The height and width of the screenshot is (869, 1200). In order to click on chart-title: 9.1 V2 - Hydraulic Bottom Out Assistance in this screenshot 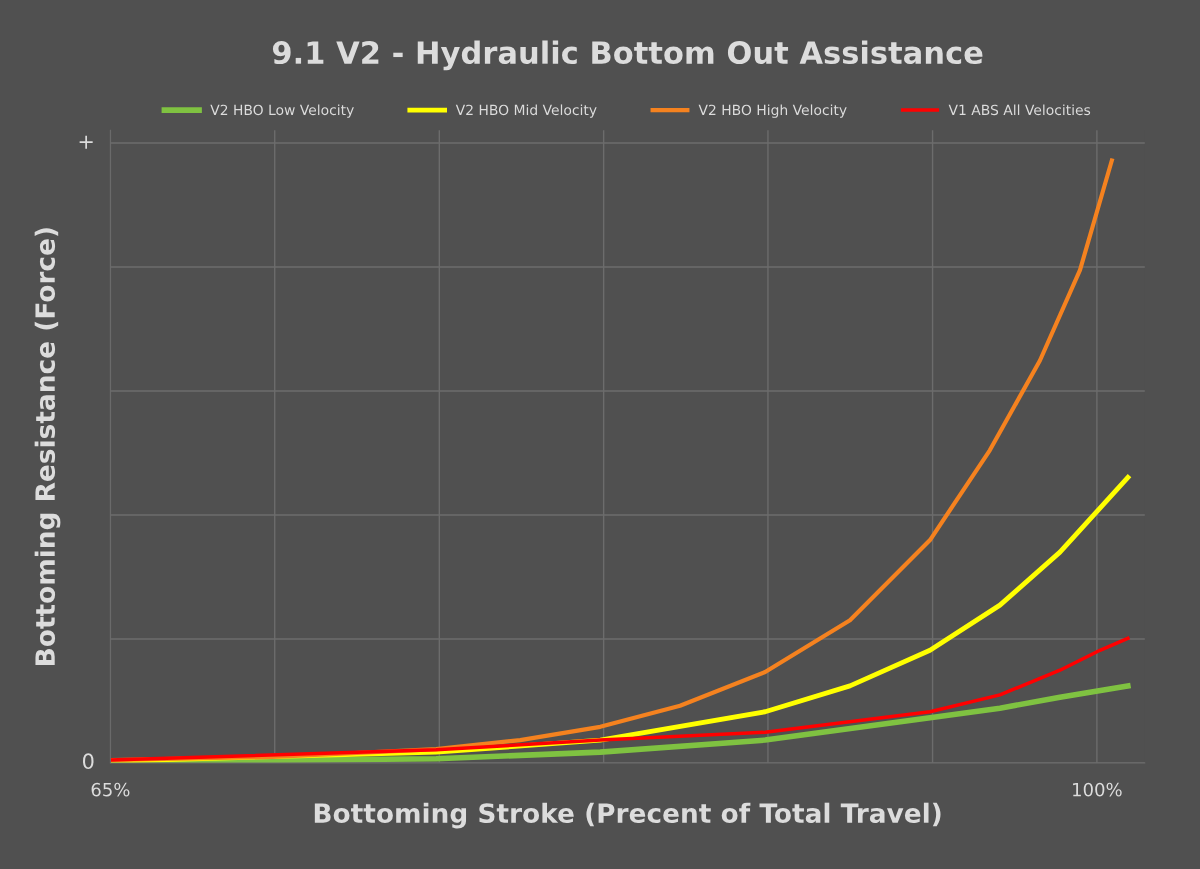, I will do `click(627, 55)`.